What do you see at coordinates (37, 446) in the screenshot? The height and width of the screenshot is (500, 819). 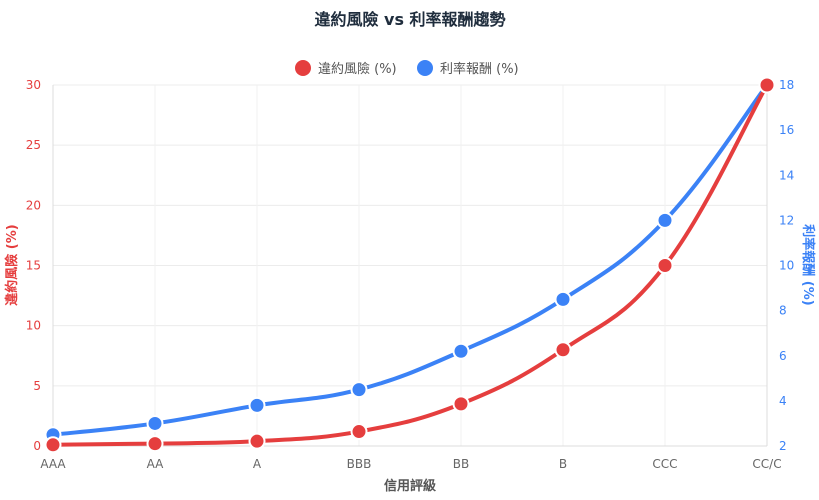 I see `left-tick-label: 0` at bounding box center [37, 446].